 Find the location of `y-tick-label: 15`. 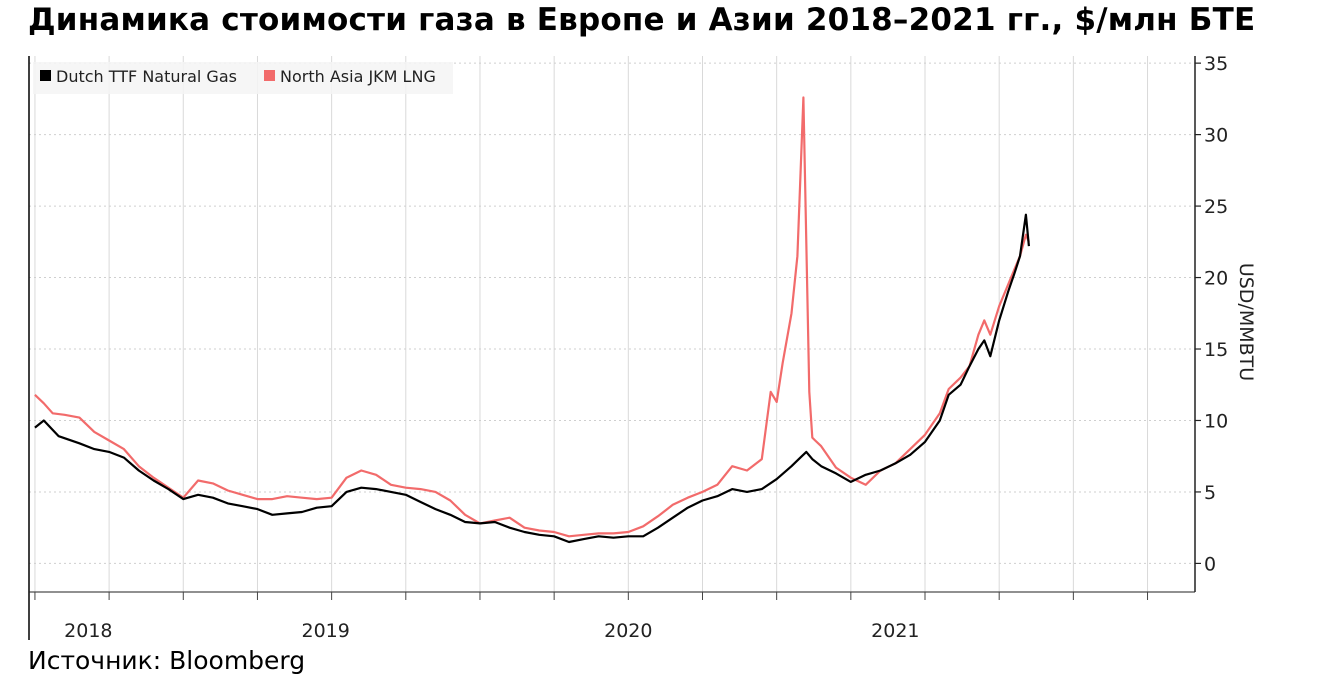

y-tick-label: 15 is located at coordinates (1216, 350).